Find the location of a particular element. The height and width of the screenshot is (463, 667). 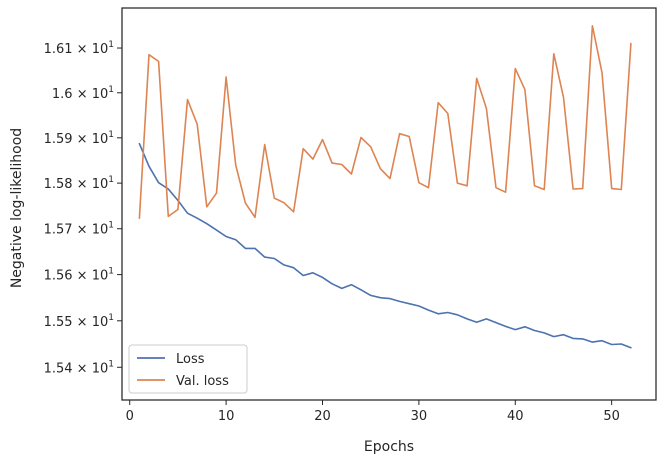

y-tick-label: 1.56 × 10¹ is located at coordinates (79, 275).